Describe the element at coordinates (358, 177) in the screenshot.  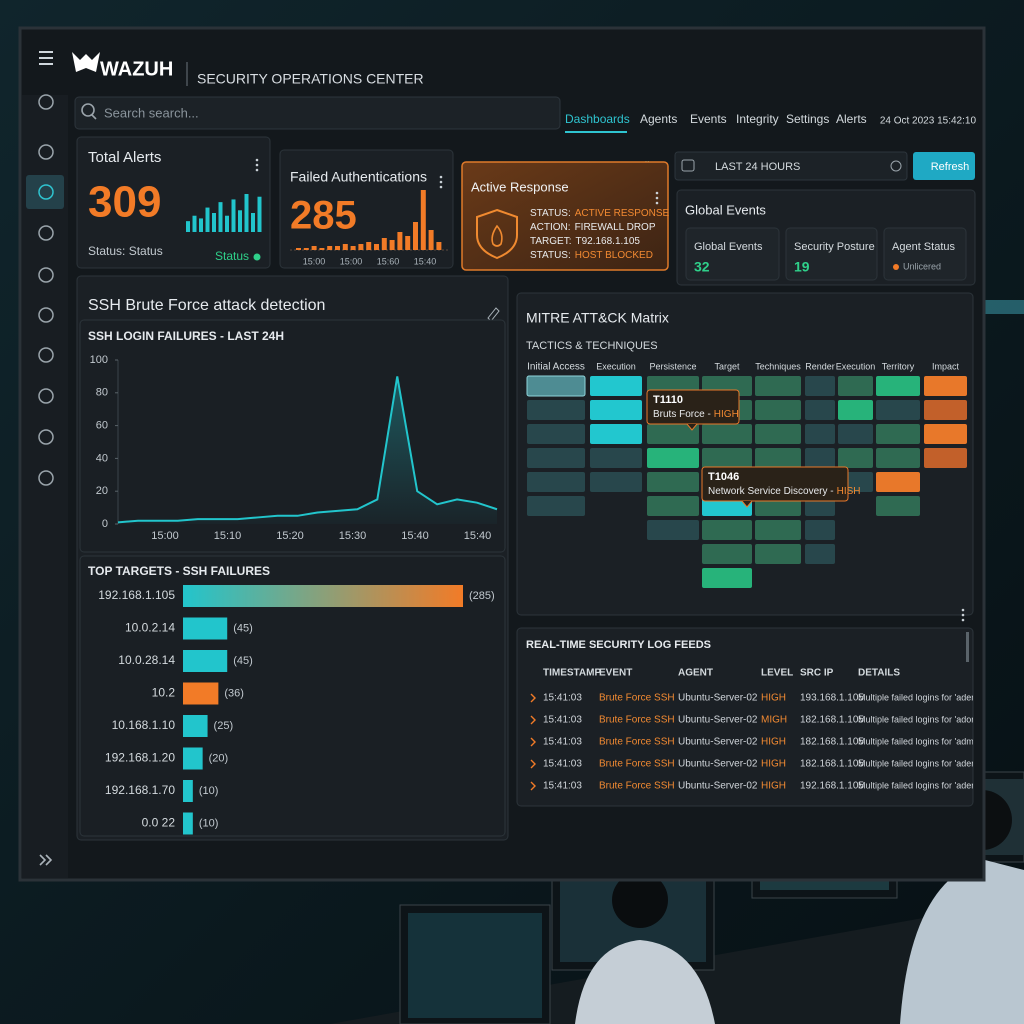
I see `card-title: Failed Authentications` at that location.